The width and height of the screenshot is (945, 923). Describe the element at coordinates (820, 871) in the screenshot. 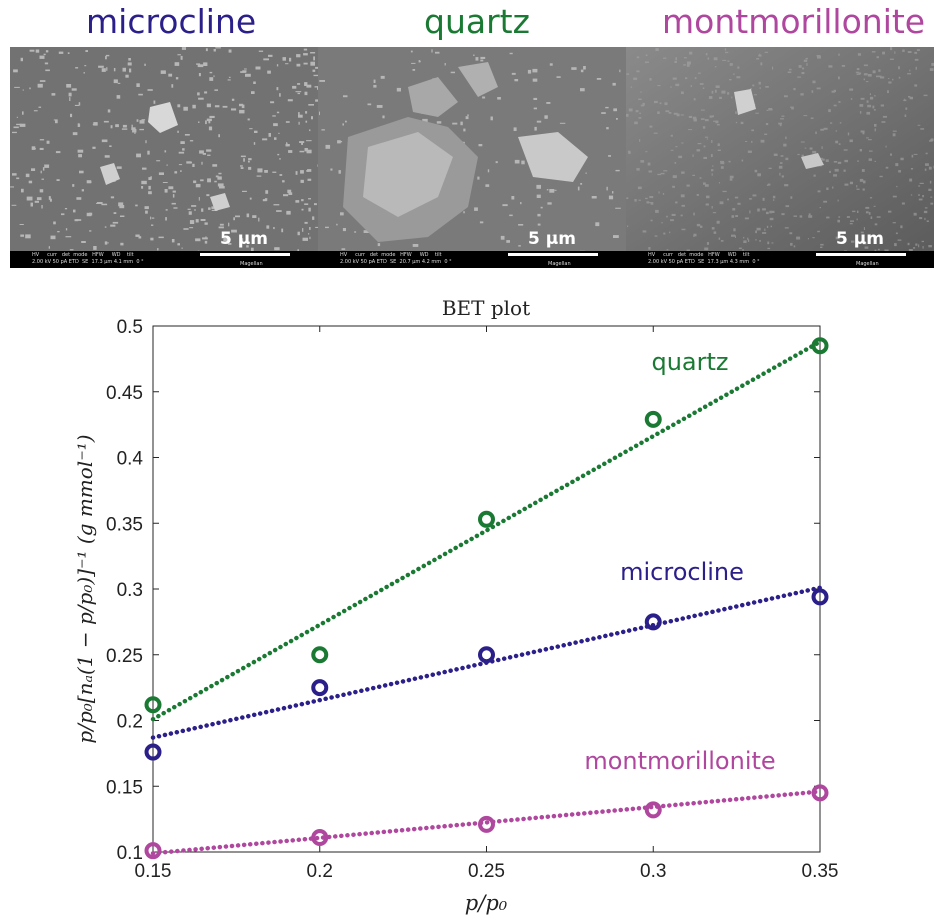

I see `x-tick-label: 0.35` at that location.